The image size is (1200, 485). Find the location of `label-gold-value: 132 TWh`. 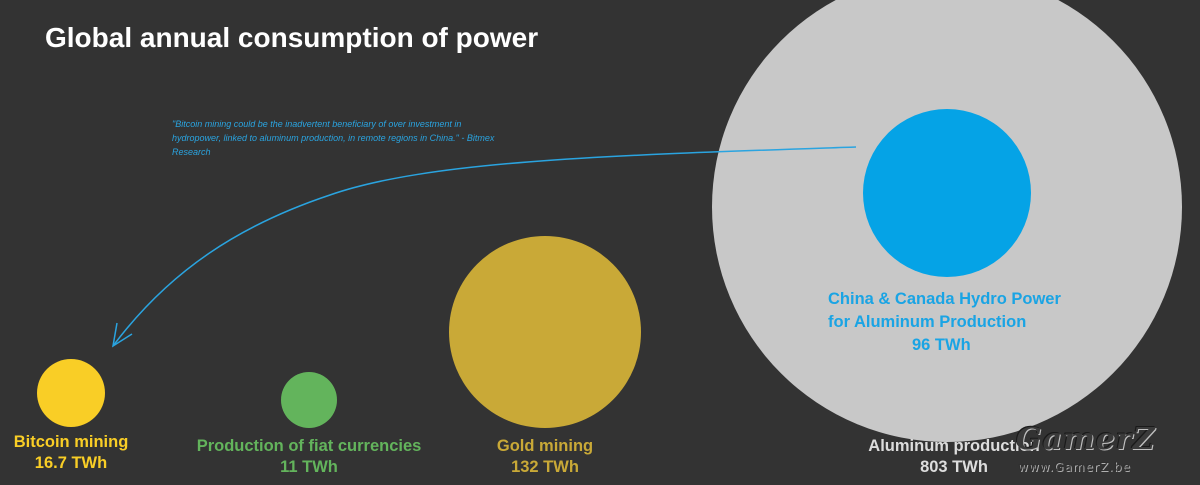

label-gold-value: 132 TWh is located at coordinates (545, 467).